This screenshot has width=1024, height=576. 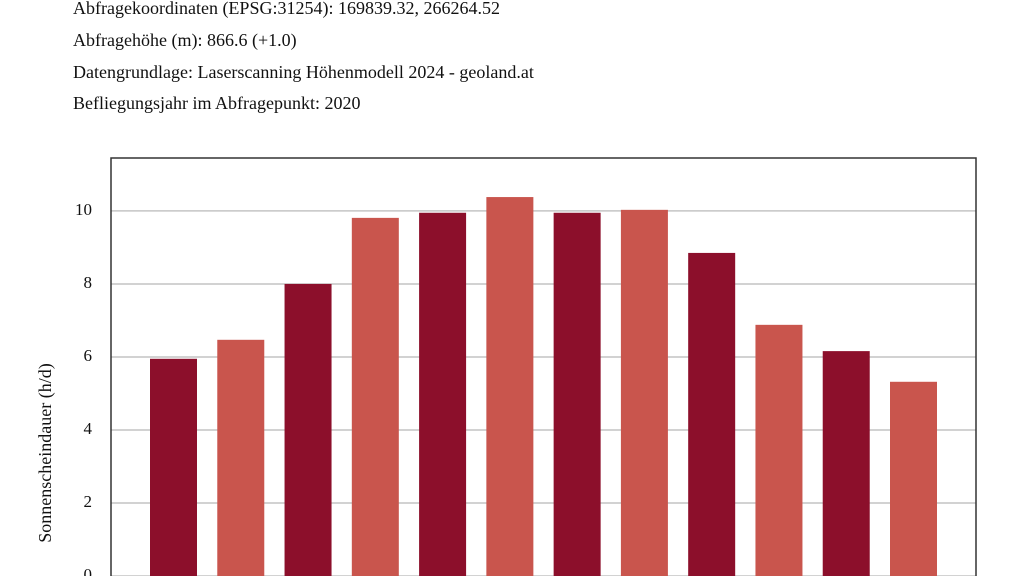 I want to click on y-axis-label: Sonnenscheindauer (h/d), so click(x=45, y=452).